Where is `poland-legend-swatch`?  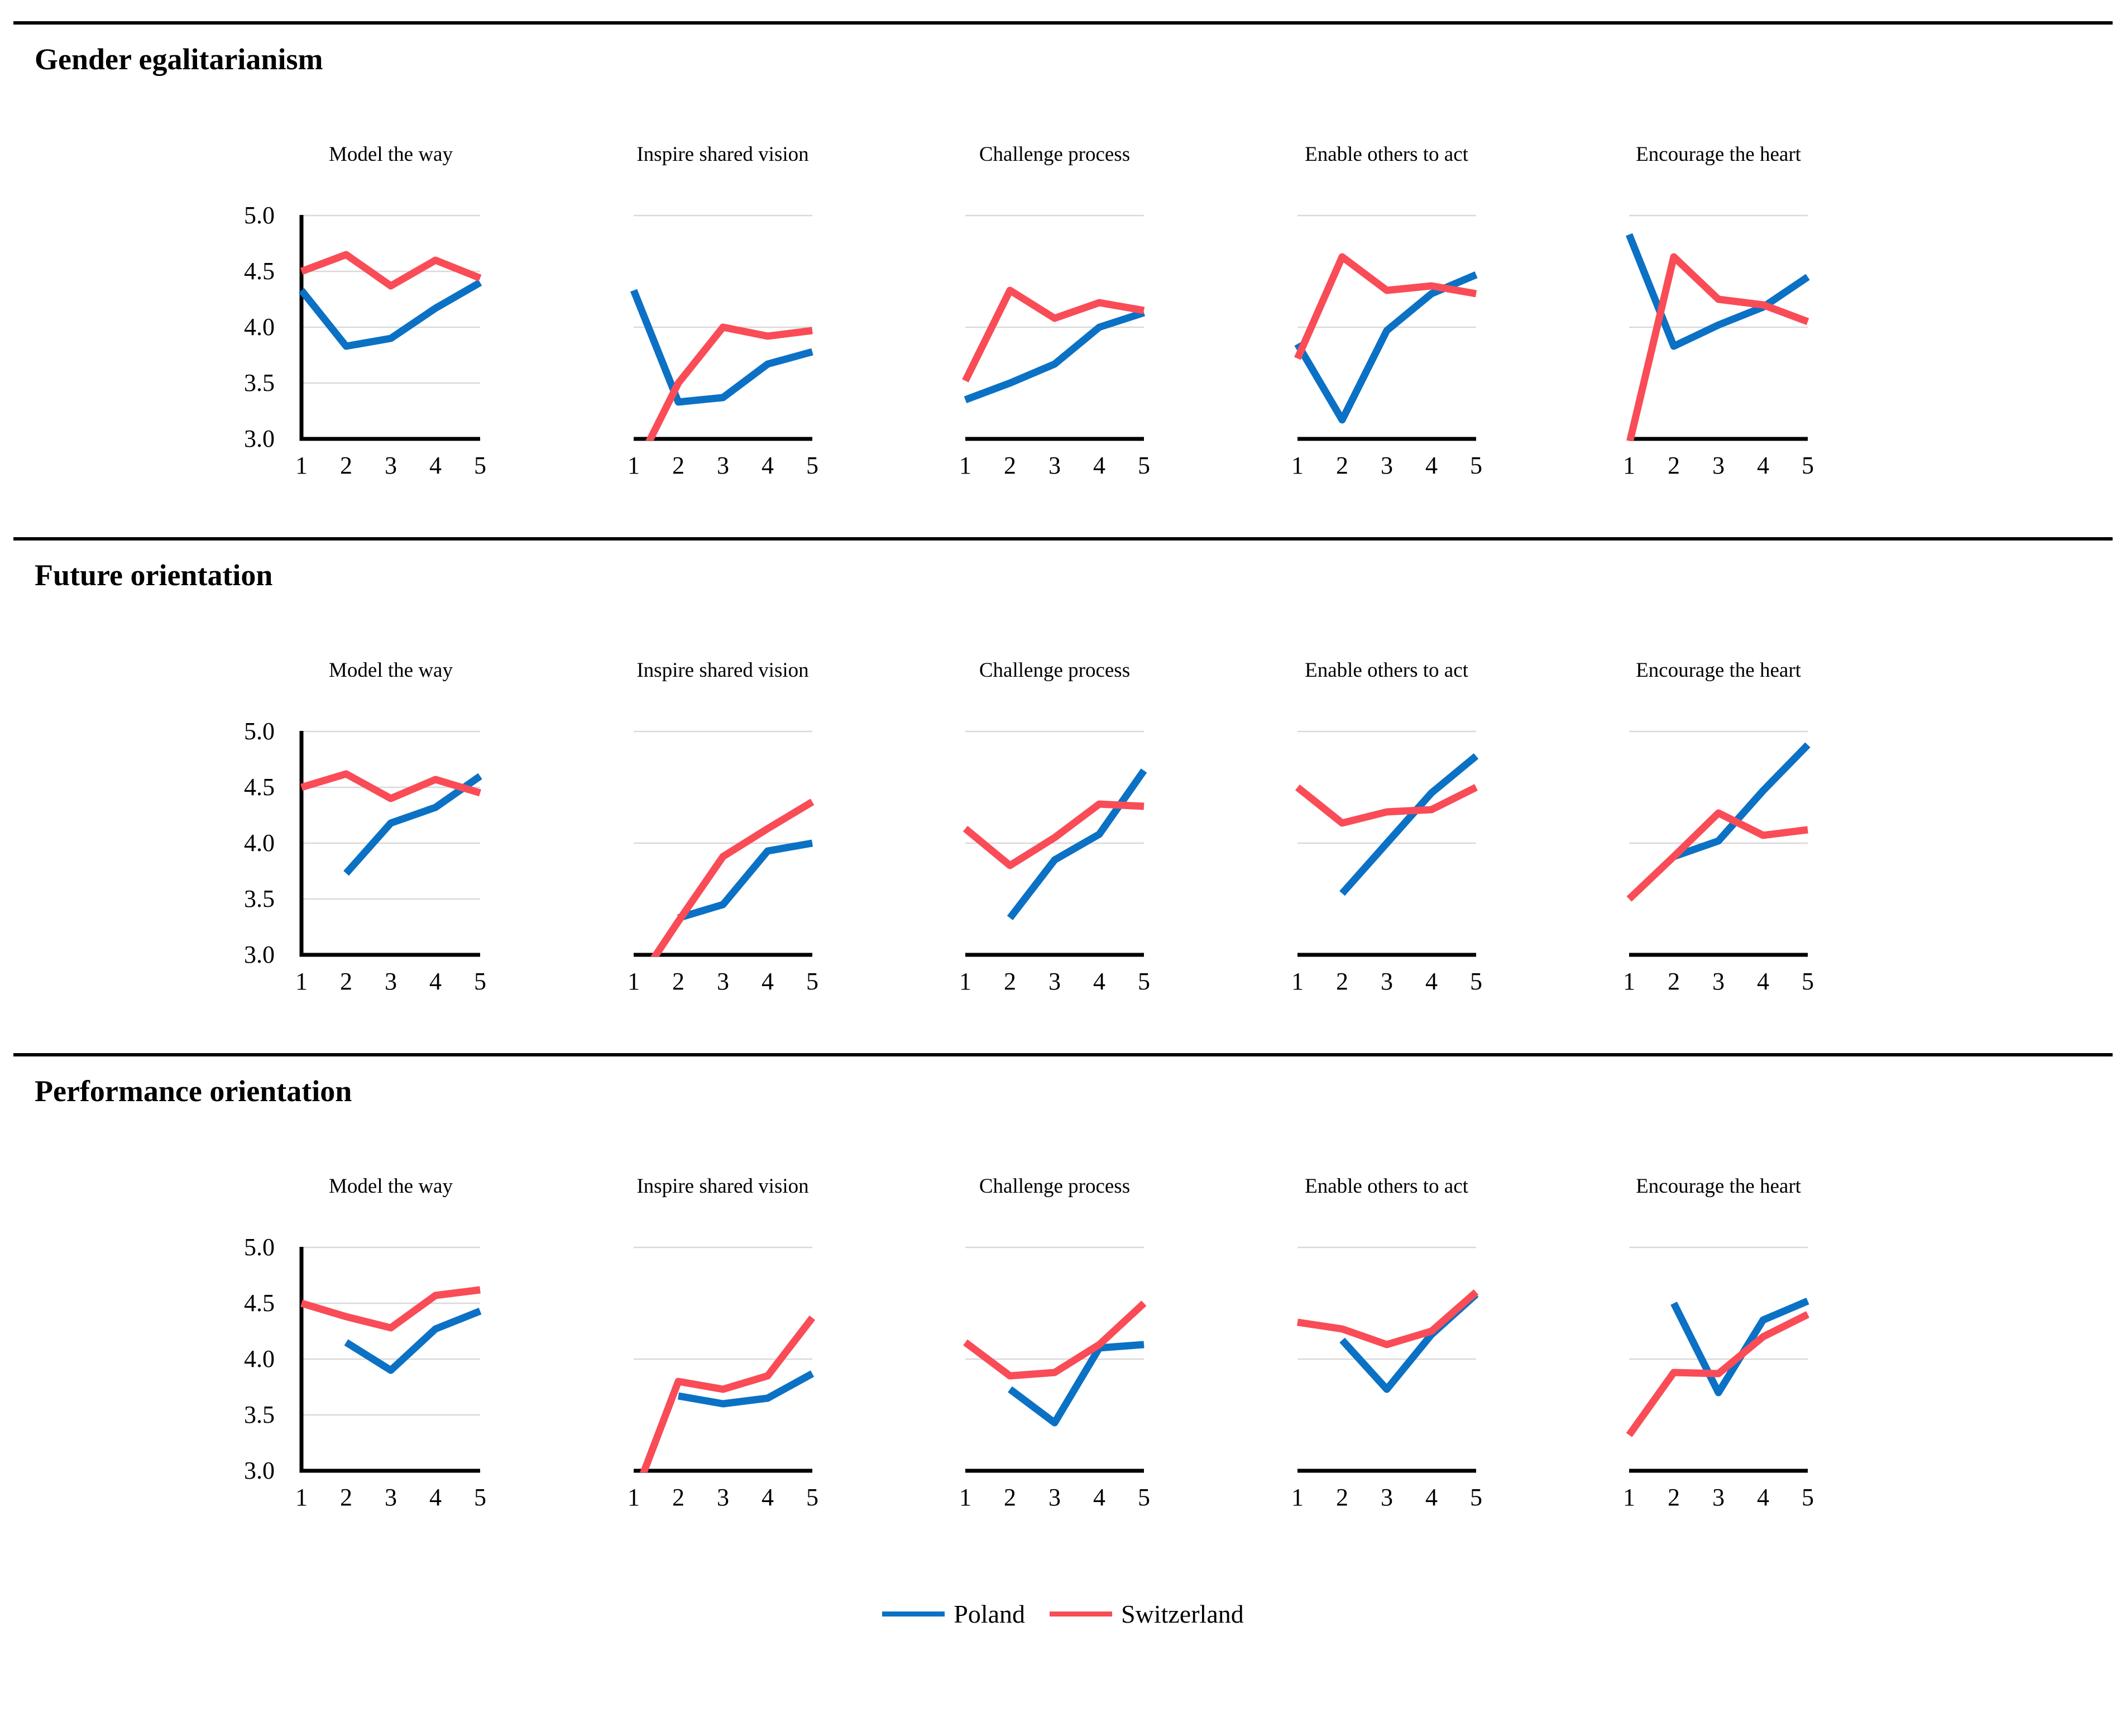
poland-legend-swatch is located at coordinates (914, 1614).